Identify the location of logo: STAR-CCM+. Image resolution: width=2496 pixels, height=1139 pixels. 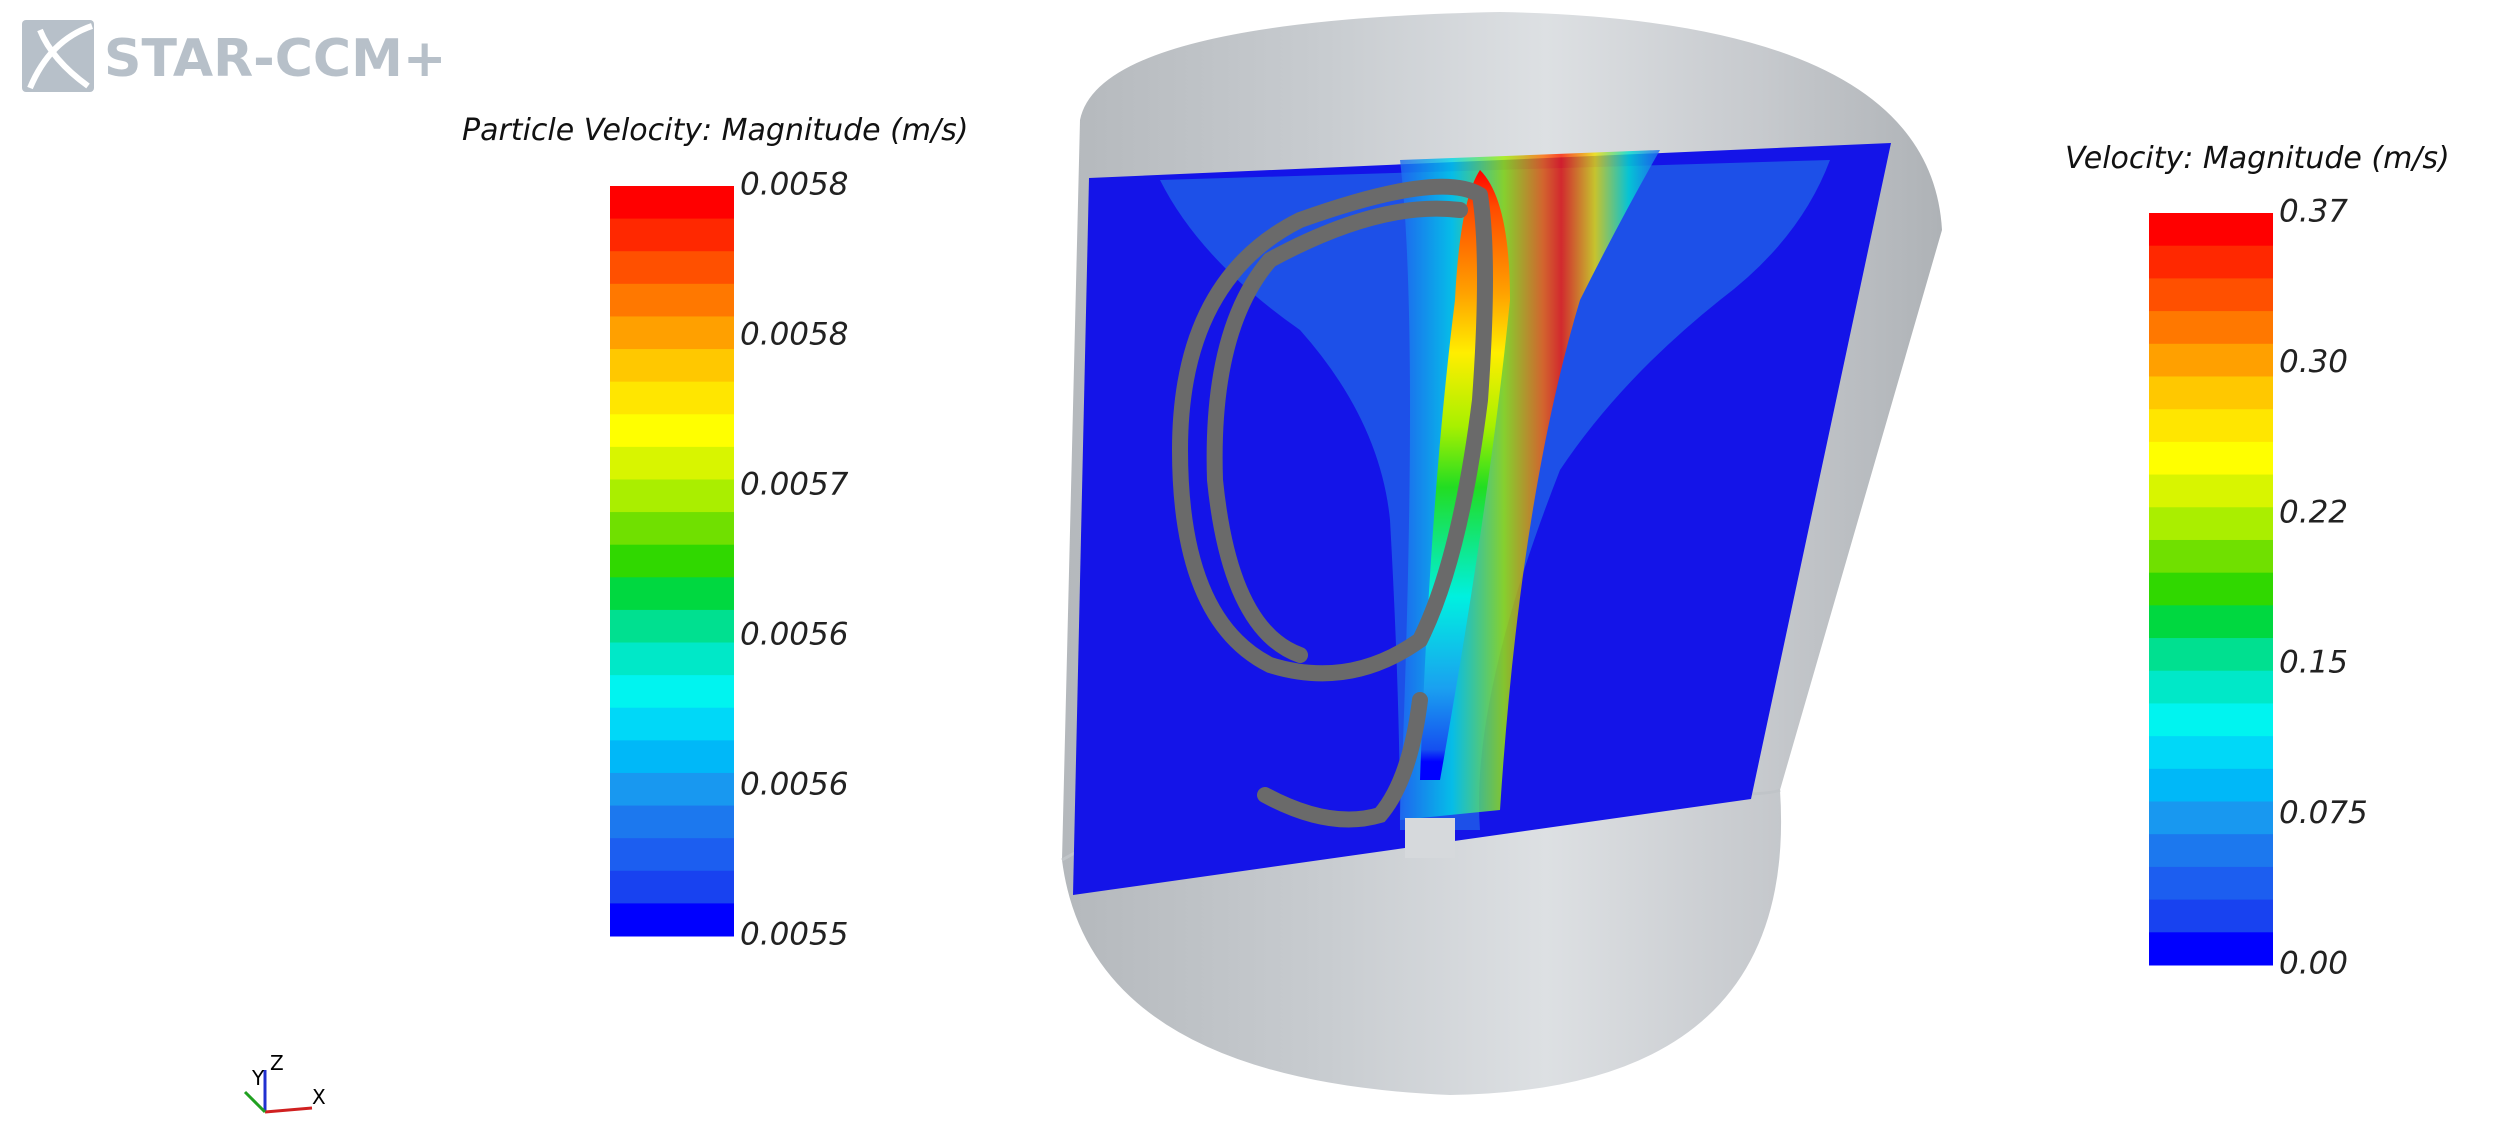
(234, 56).